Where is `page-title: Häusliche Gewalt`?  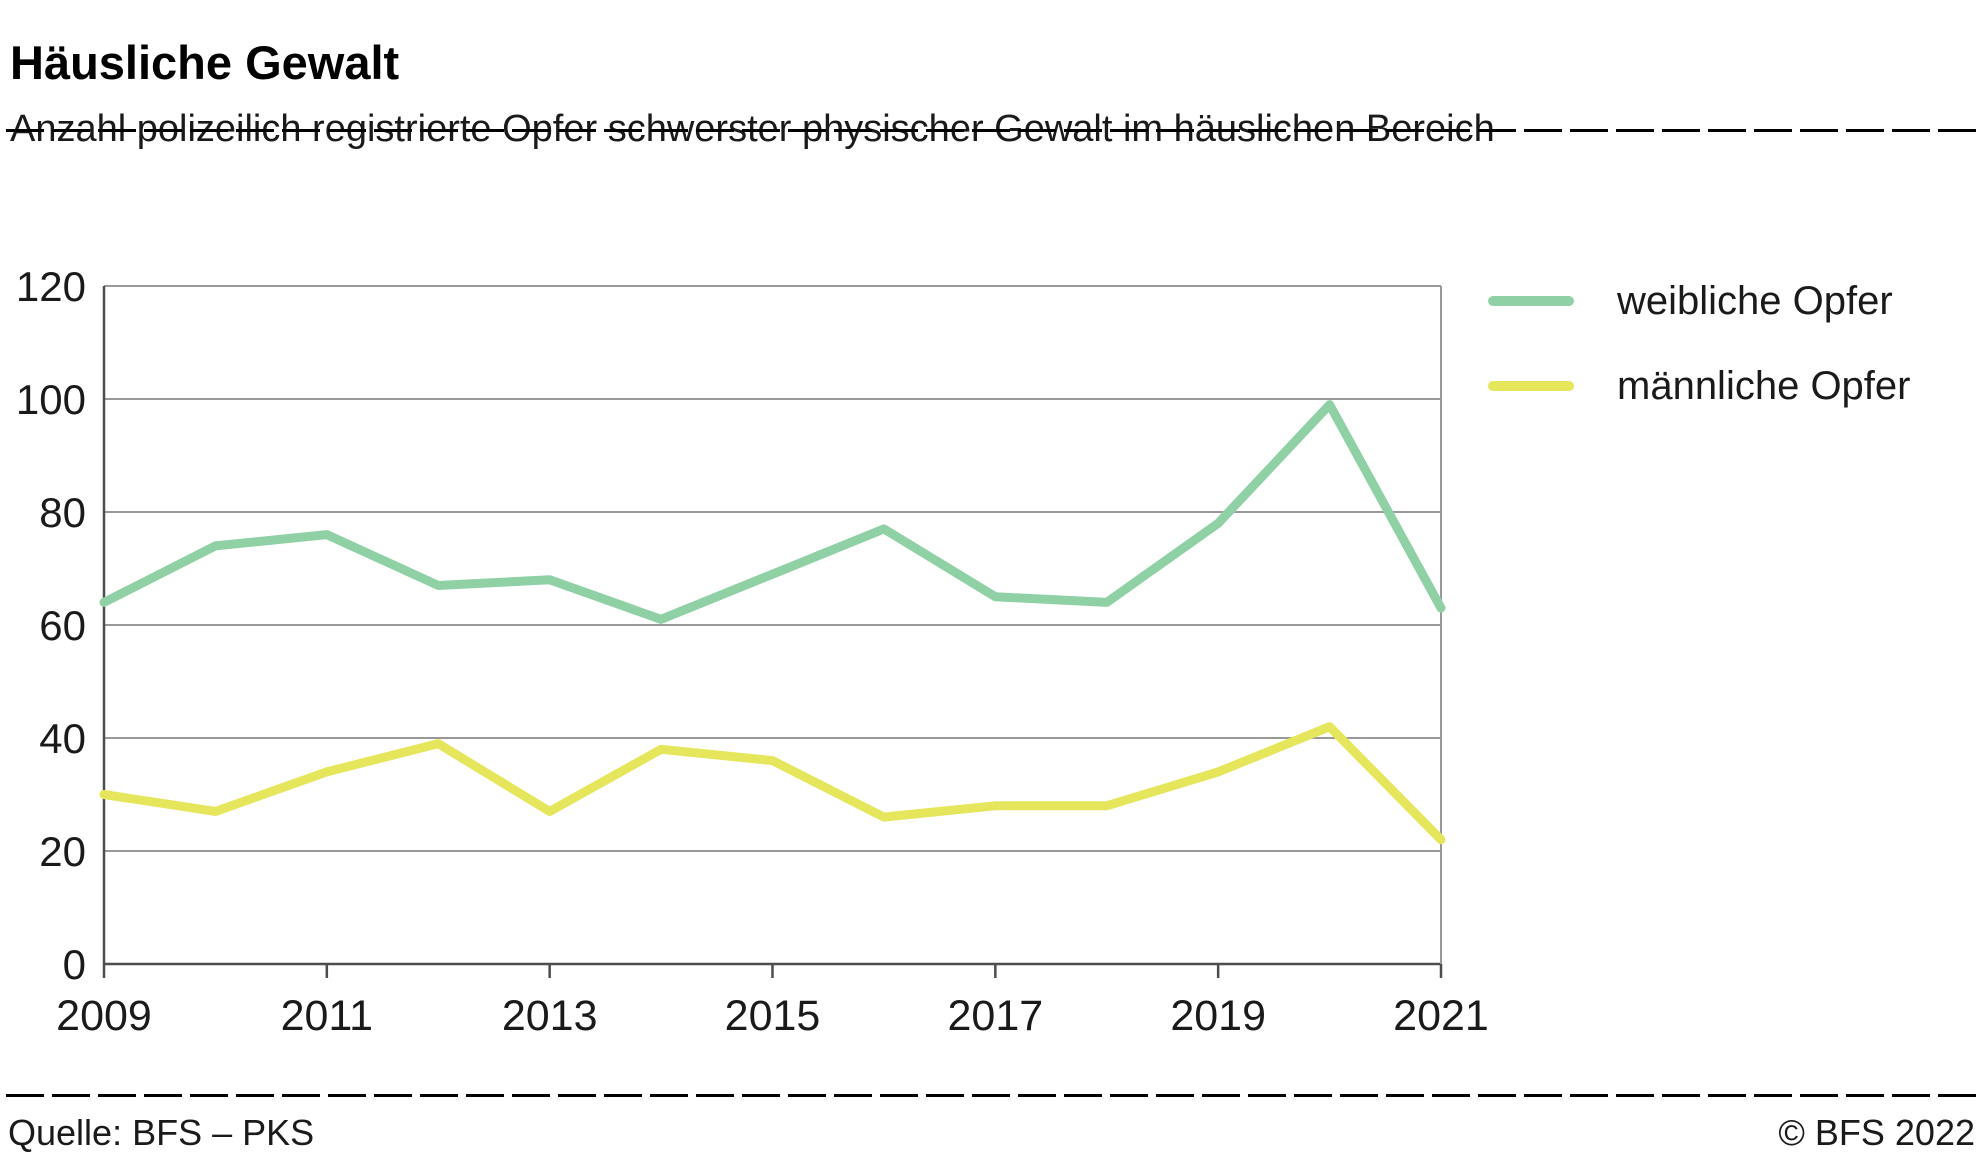
page-title: Häusliche Gewalt is located at coordinates (205, 63).